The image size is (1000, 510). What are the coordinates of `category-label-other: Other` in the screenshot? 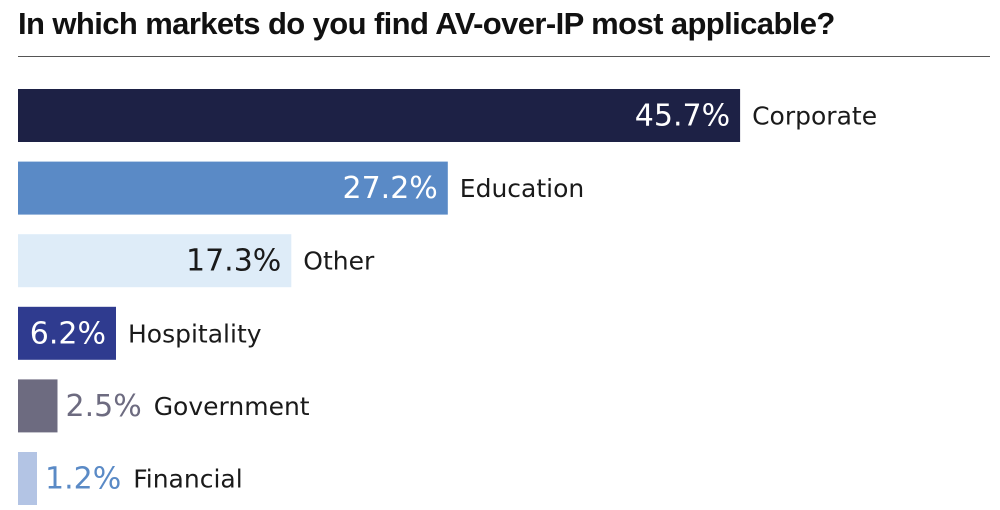 It's located at (339, 261).